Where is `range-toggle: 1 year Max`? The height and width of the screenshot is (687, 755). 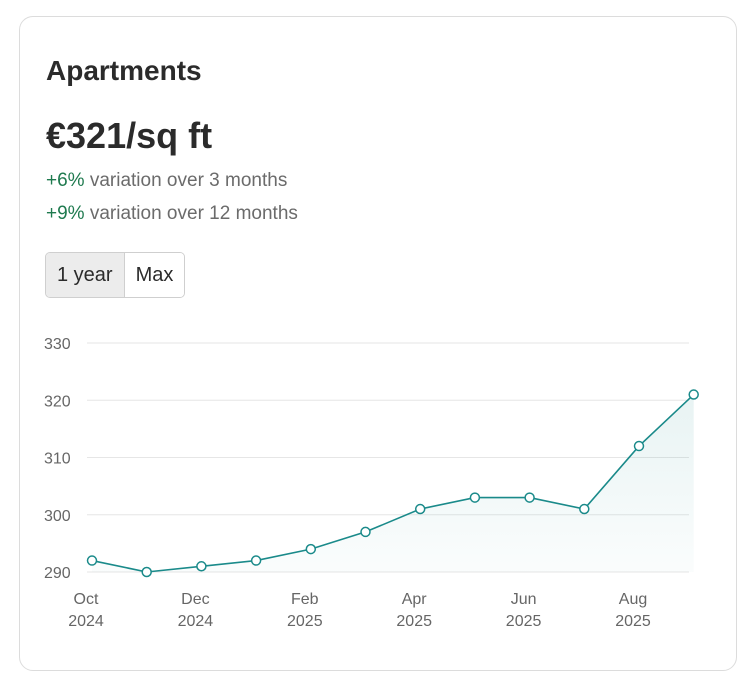 range-toggle: 1 year Max is located at coordinates (115, 275).